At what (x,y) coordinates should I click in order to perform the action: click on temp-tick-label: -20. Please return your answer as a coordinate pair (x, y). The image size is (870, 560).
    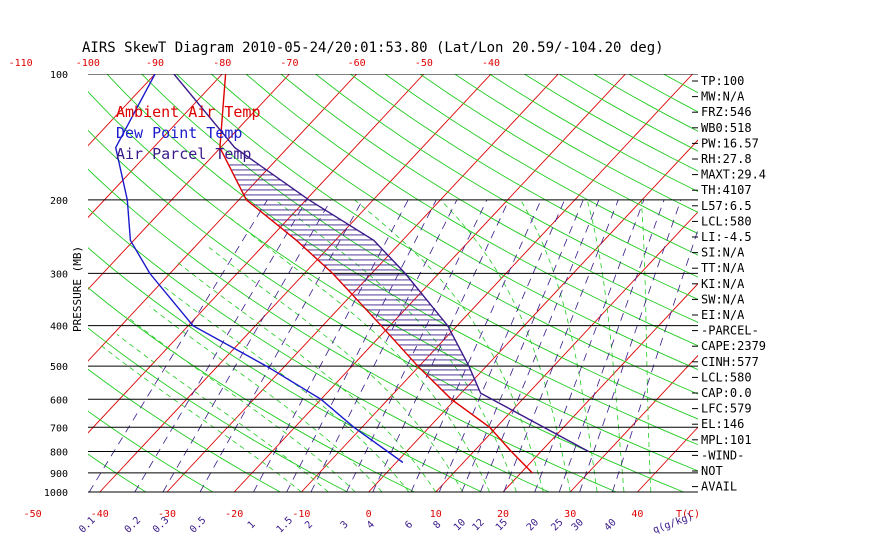
    Looking at the image, I should click on (234, 514).